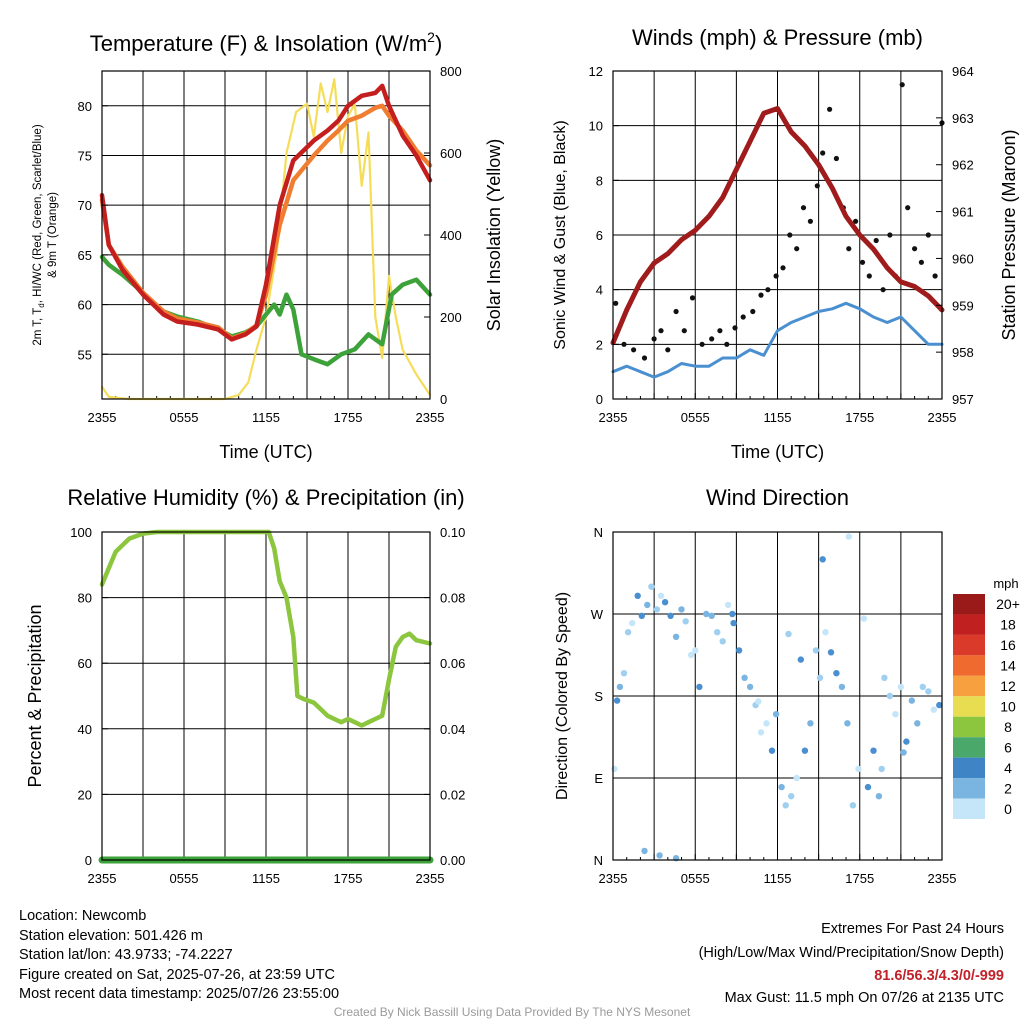 This screenshot has width=1024, height=1024. I want to click on y-tick-label: 6, so click(599, 235).